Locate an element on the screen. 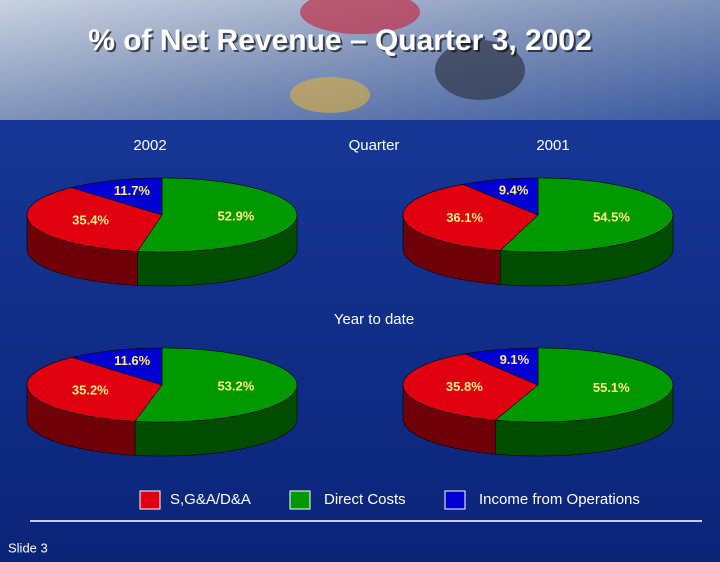  data-label: 53.2% is located at coordinates (235, 386).